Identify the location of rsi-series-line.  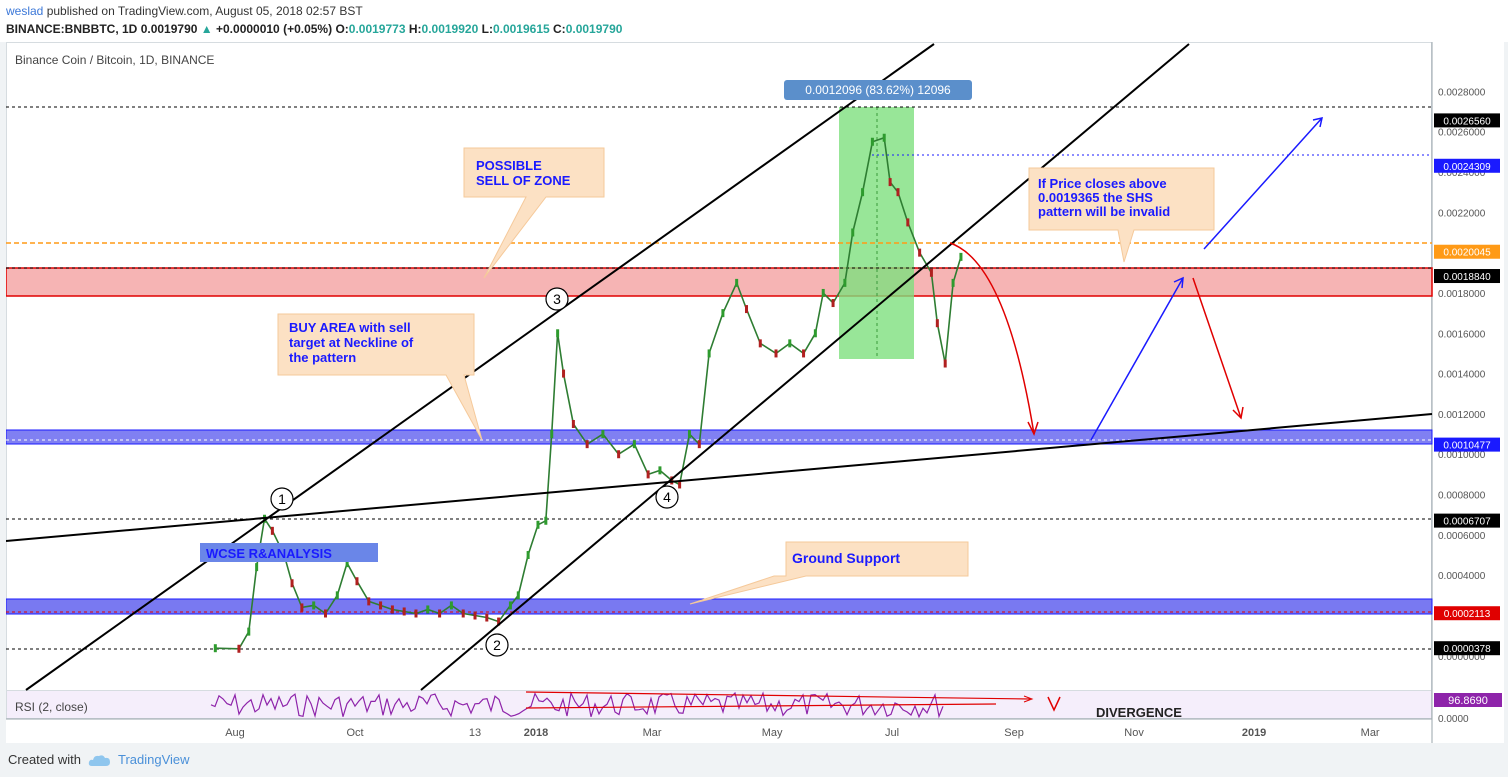
(577, 705).